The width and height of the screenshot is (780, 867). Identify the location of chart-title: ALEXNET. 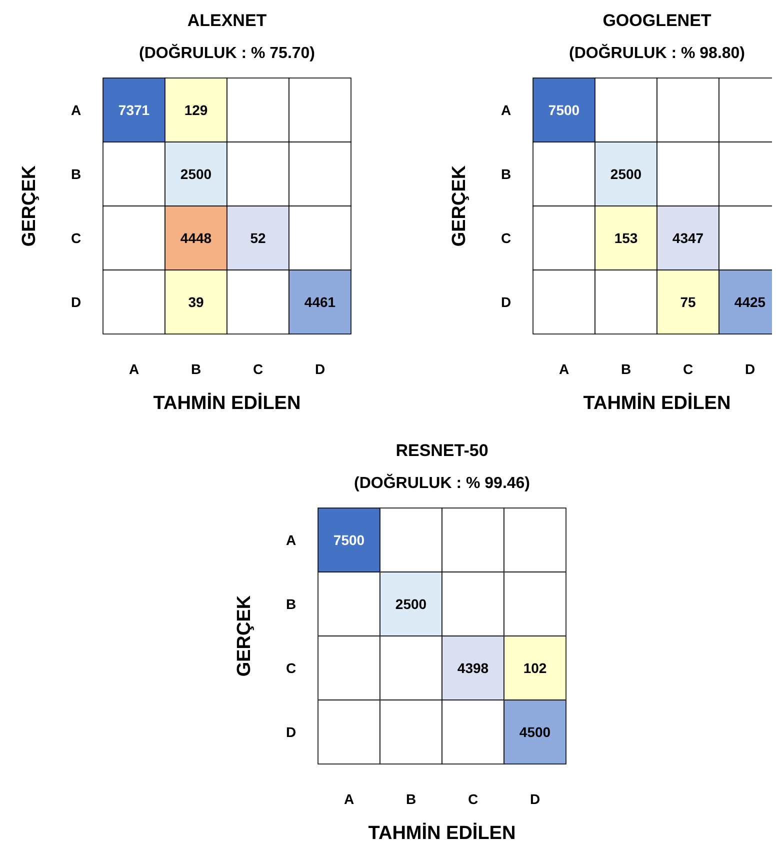
(227, 20).